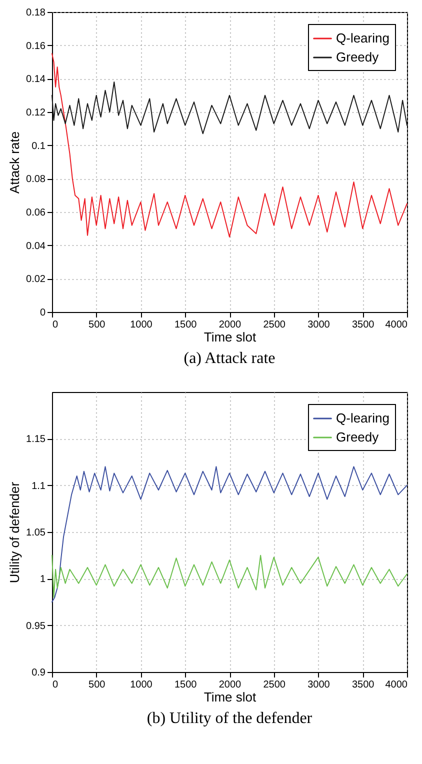  What do you see at coordinates (39, 486) in the screenshot?
I see `y-tick-label: 1.1` at bounding box center [39, 486].